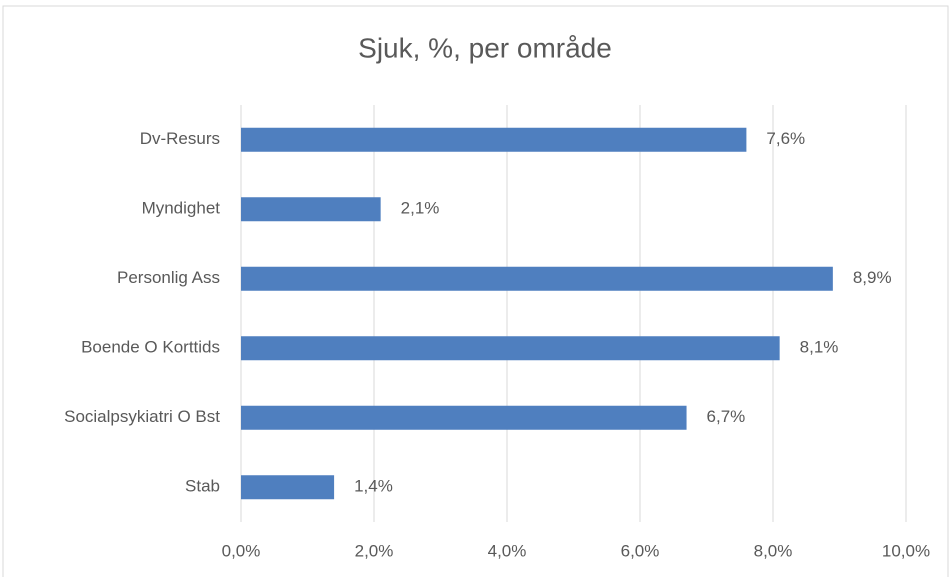 The width and height of the screenshot is (952, 577). What do you see at coordinates (906, 550) in the screenshot?
I see `x-tick-label: 10,0%` at bounding box center [906, 550].